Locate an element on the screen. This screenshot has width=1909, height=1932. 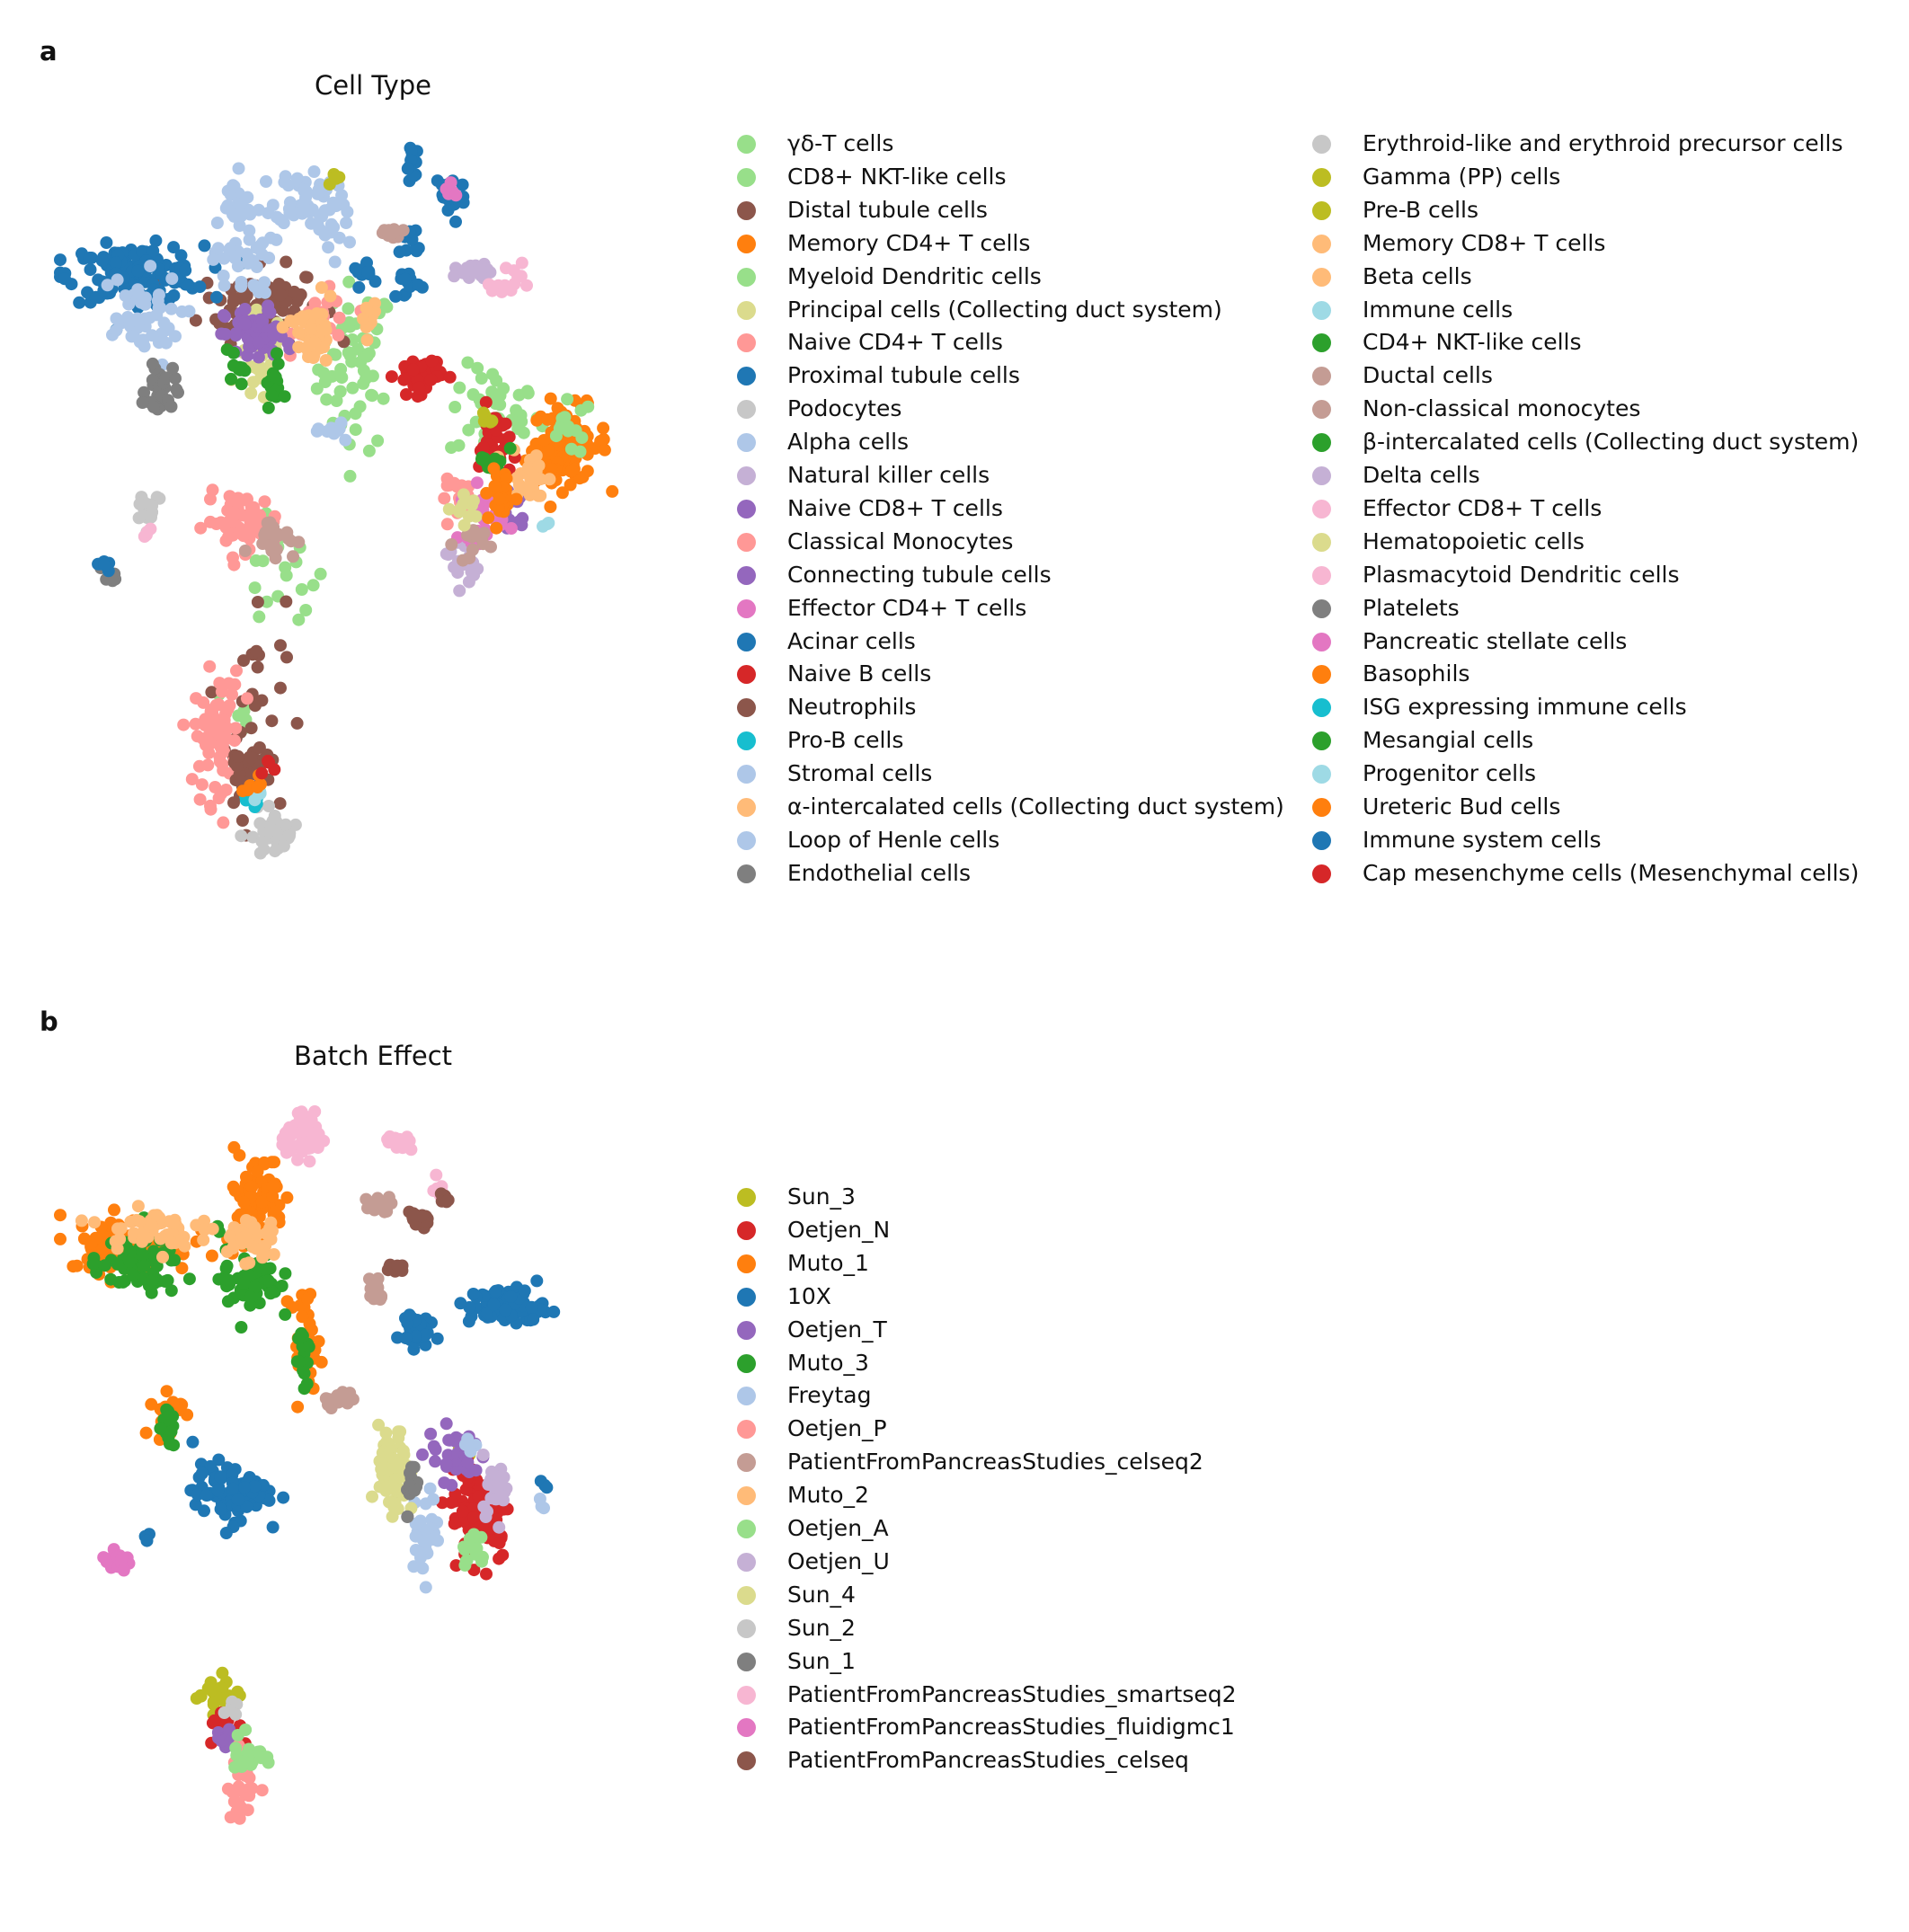
legend-label: Muto_3 is located at coordinates (828, 1362).